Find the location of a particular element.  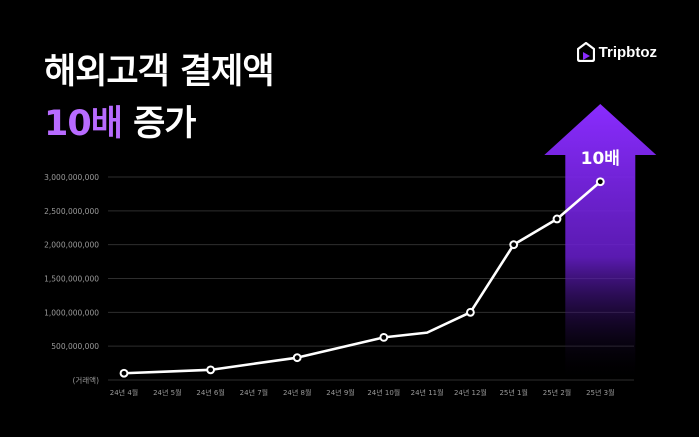

x-tick-label: 25년 1월 is located at coordinates (513, 392).